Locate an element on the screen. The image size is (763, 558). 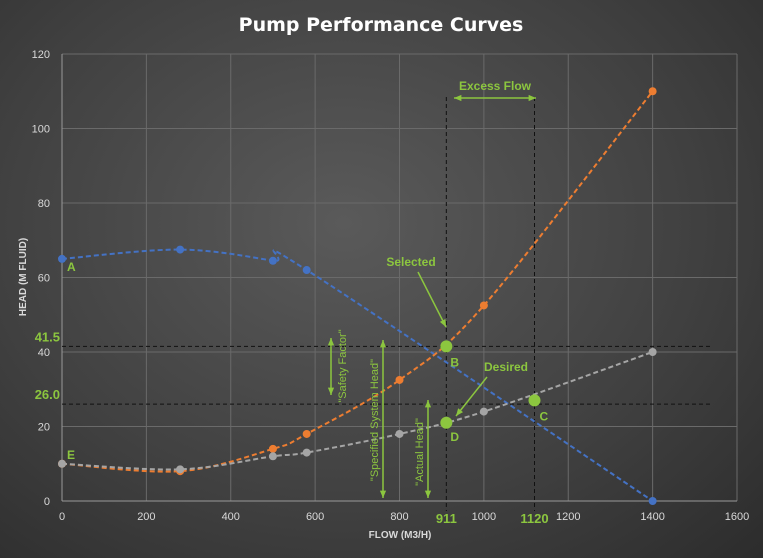
actual-head-label: "Actual Head" is located at coordinates (420, 452).